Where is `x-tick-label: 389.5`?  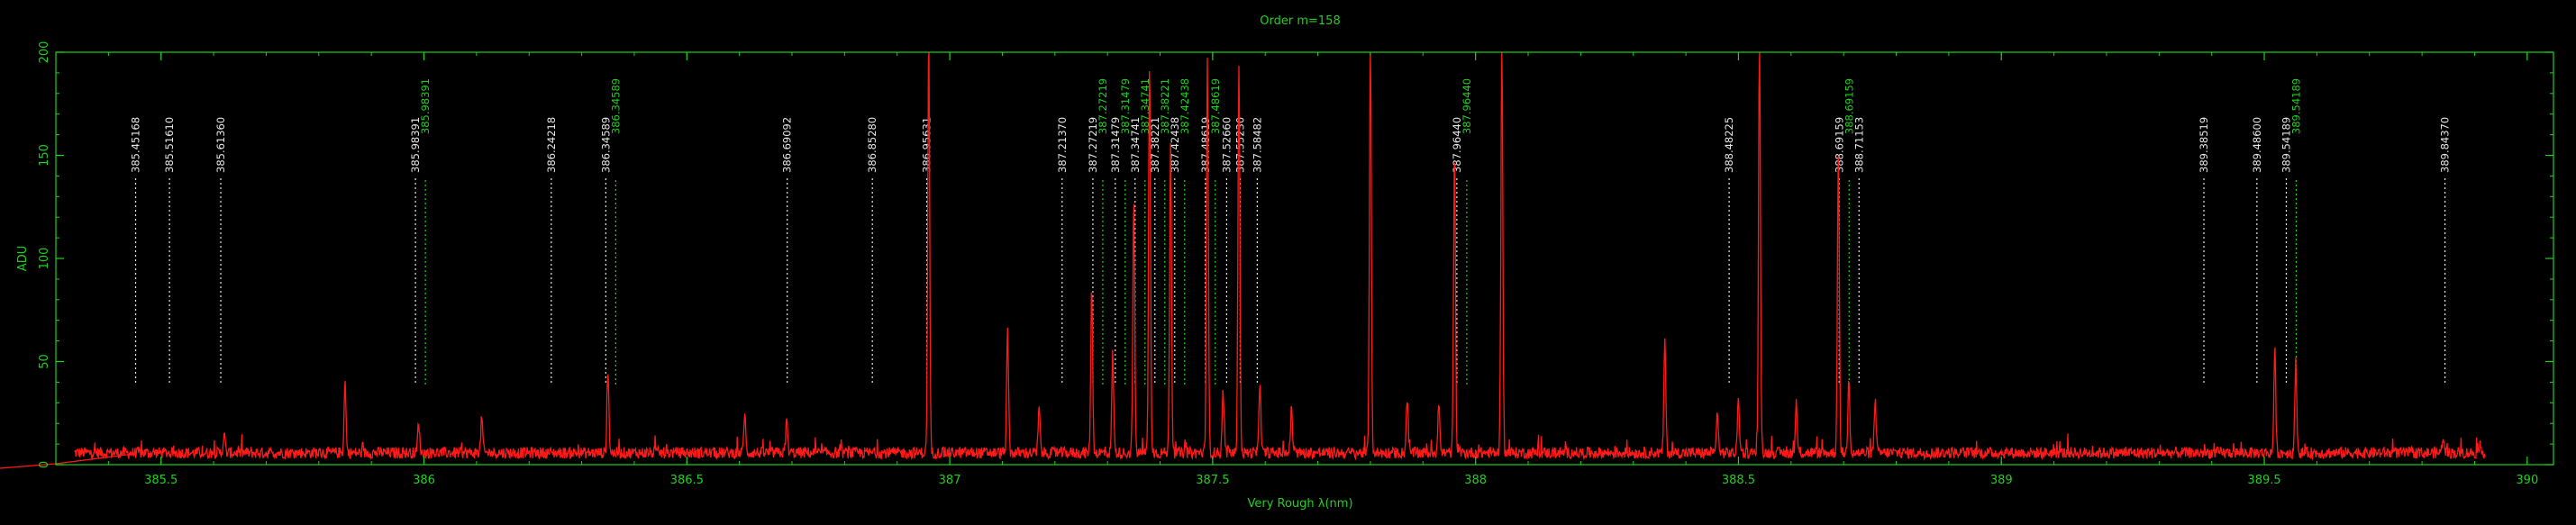
x-tick-label: 389.5 is located at coordinates (2263, 480).